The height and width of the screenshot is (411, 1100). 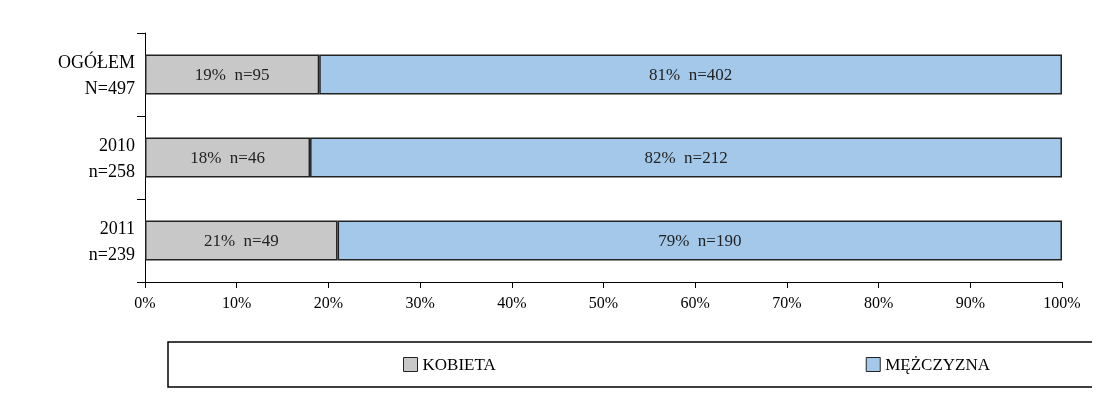 I want to click on legend-label: KOBIETA, so click(x=459, y=364).